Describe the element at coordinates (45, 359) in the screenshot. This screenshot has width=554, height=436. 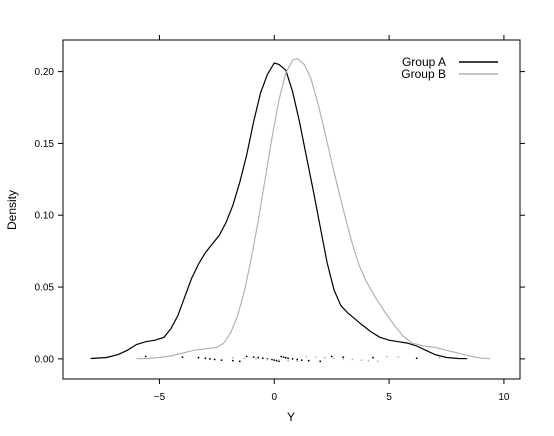
I see `y-tick-label: 0.00` at that location.